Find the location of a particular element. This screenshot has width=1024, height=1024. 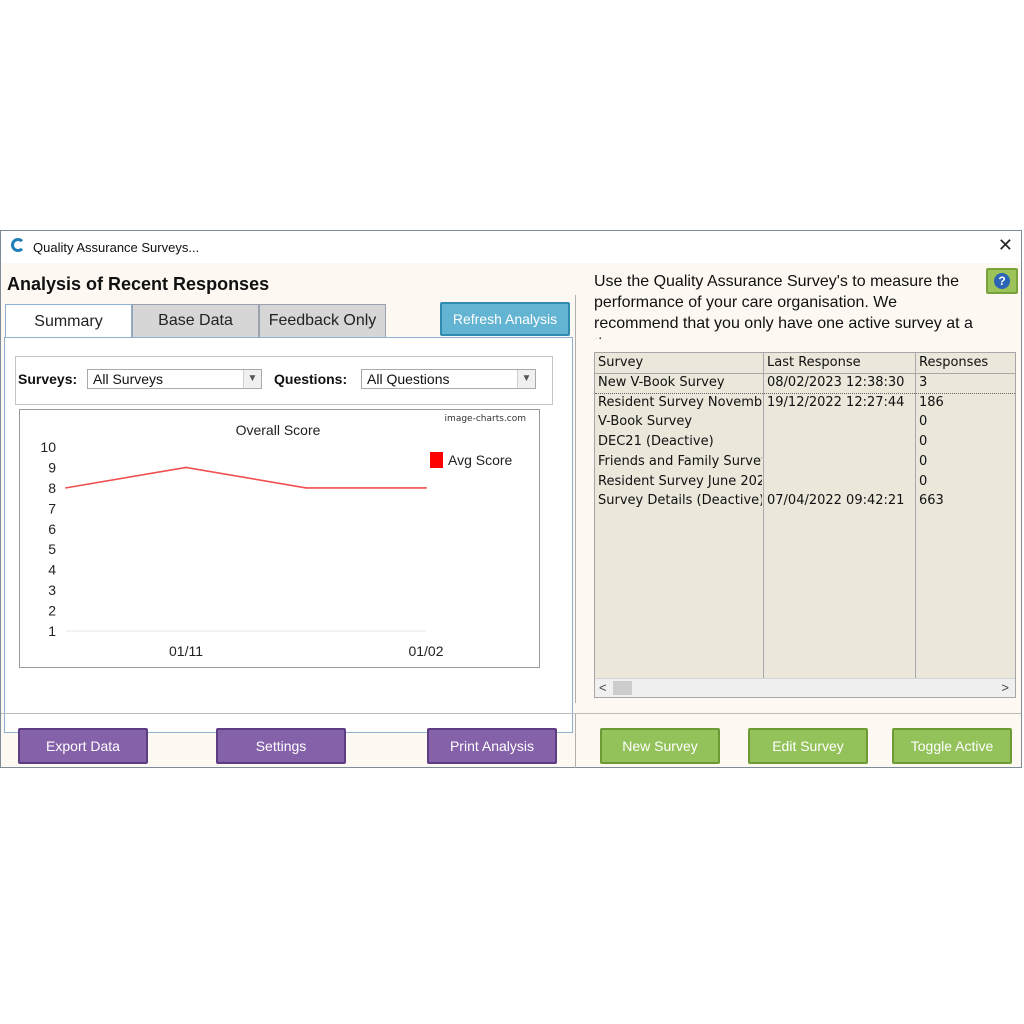

grid-cell-responses: 3 is located at coordinates (923, 382).